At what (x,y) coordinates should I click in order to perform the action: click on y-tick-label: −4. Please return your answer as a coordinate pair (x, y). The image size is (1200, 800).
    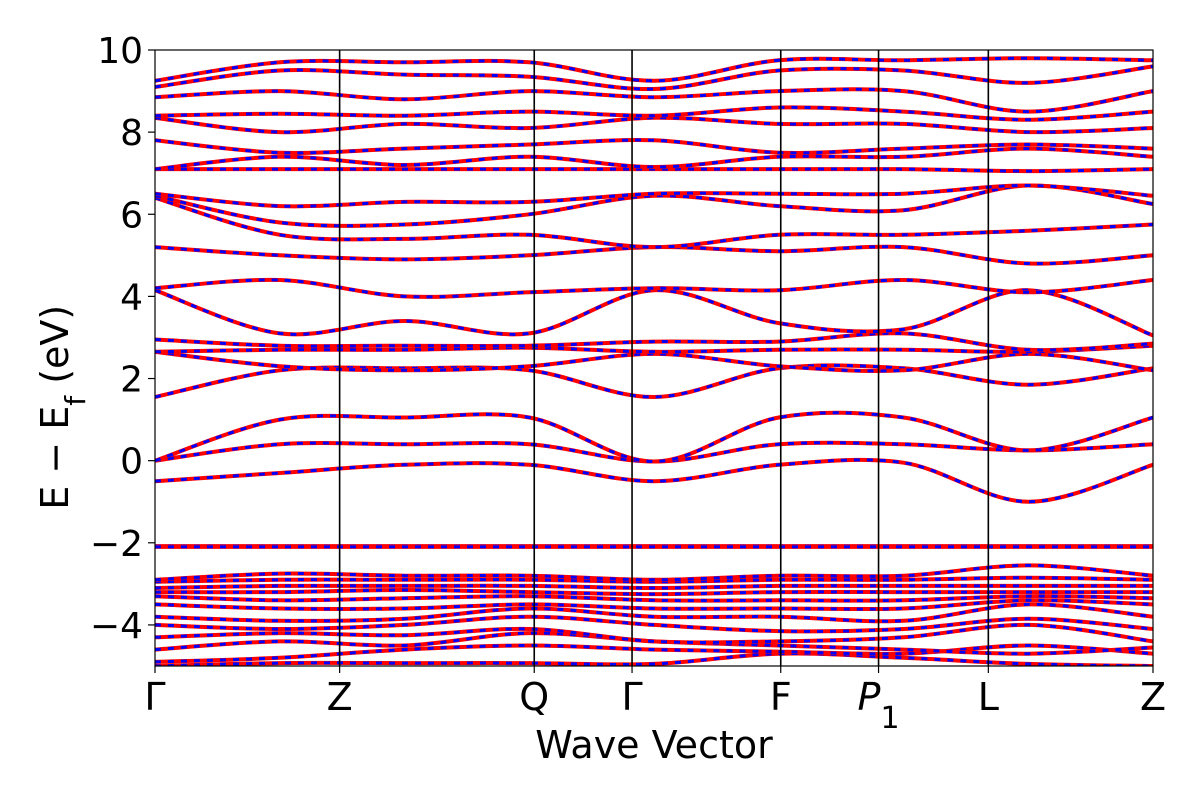
    Looking at the image, I should click on (116, 626).